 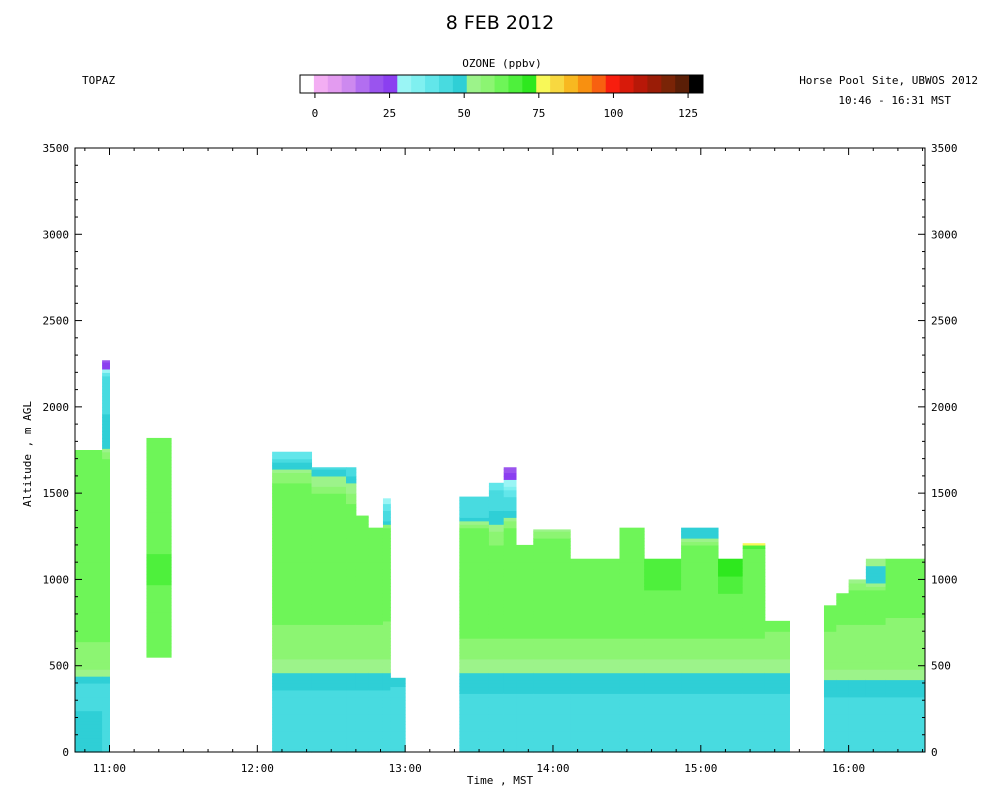 What do you see at coordinates (944, 321) in the screenshot?
I see `y-tick-label-right: 2500` at bounding box center [944, 321].